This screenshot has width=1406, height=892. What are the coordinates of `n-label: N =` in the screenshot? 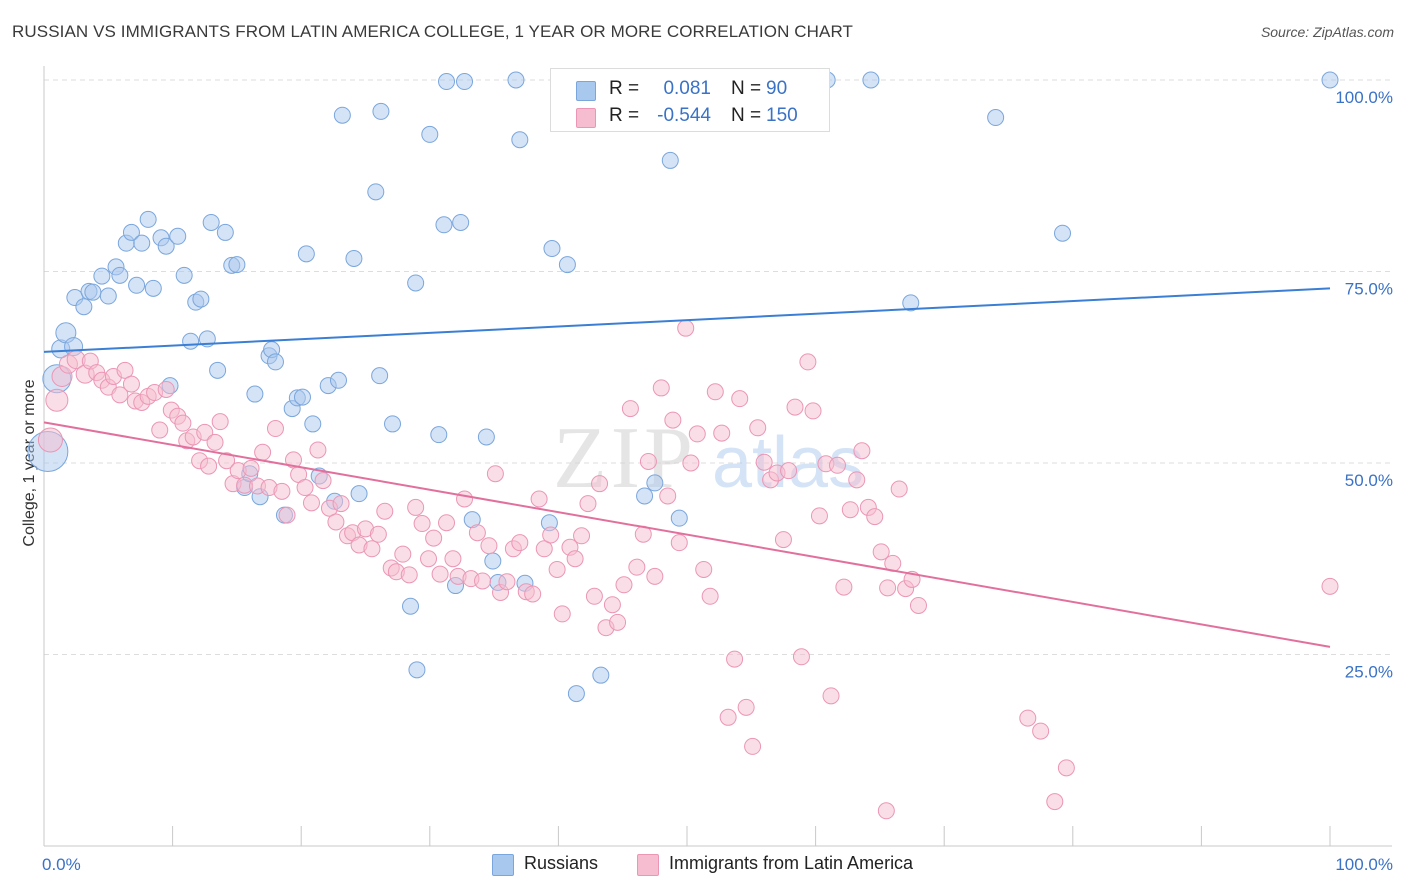 It's located at (746, 88).